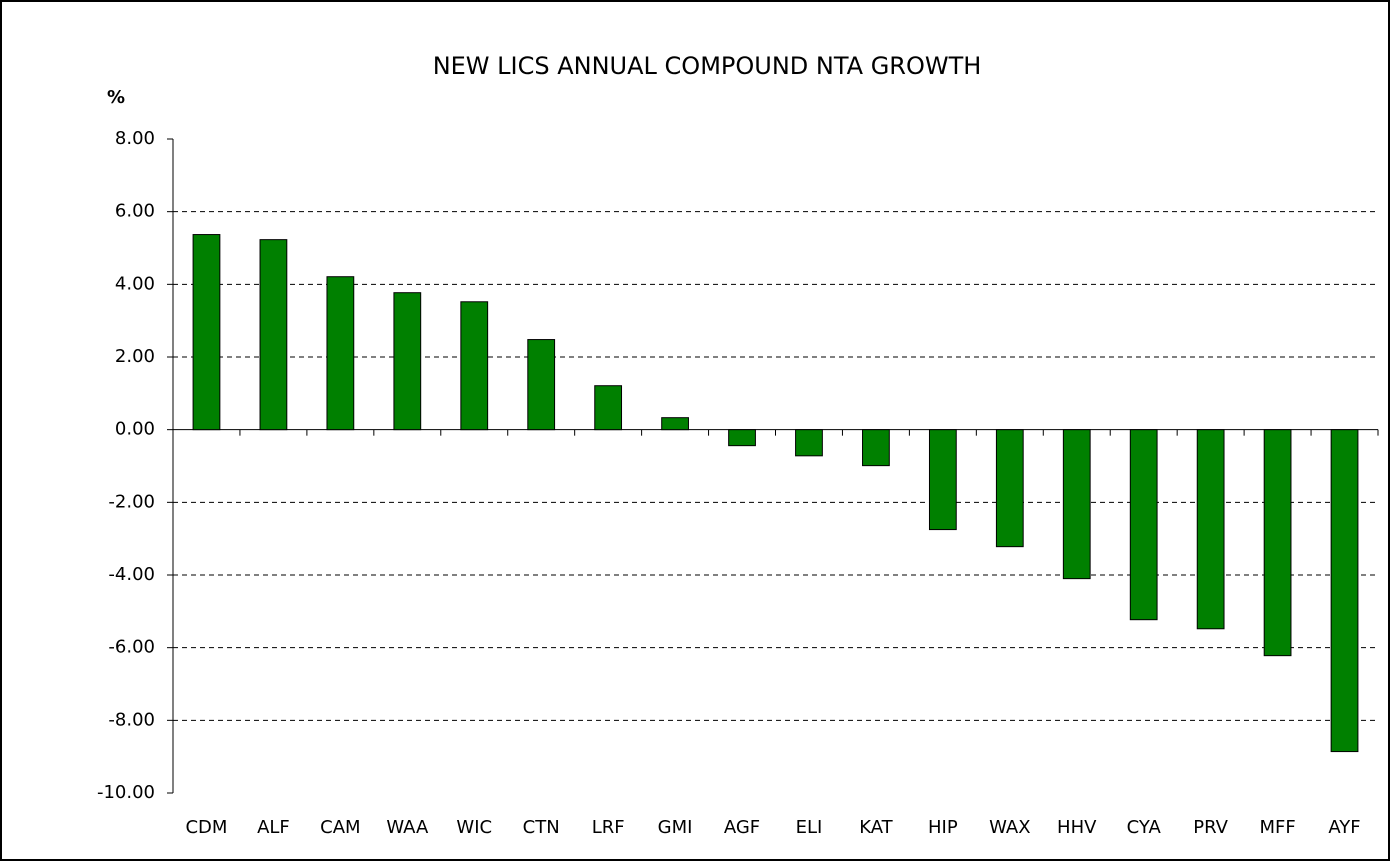 Image resolution: width=1390 pixels, height=861 pixels. What do you see at coordinates (707, 66) in the screenshot?
I see `chart-title: NEW LICS ANNUAL COMPOUND NTA GROWTH` at bounding box center [707, 66].